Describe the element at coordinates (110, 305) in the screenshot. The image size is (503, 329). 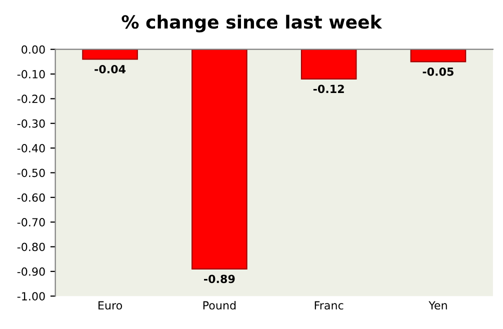
I see `x-tick-label: Euro` at that location.